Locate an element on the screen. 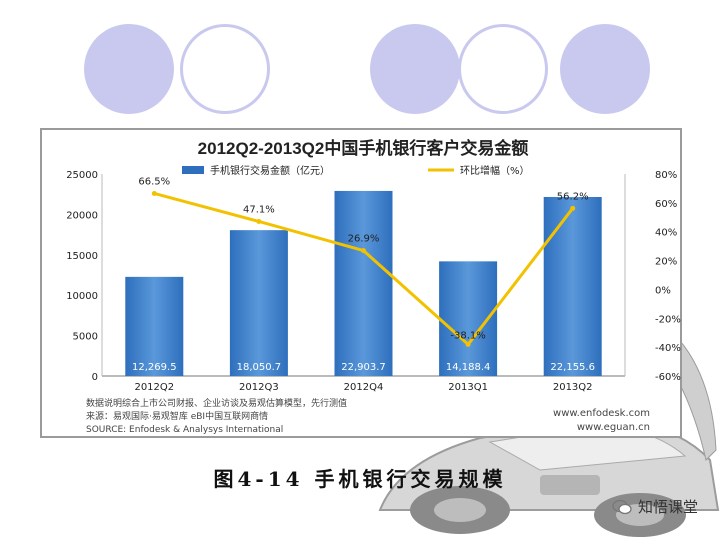  y2-tick-label: 0% is located at coordinates (663, 290).